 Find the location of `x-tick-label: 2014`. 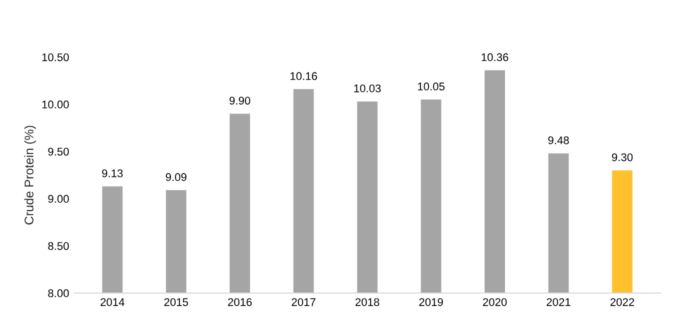

x-tick-label: 2014 is located at coordinates (112, 302).